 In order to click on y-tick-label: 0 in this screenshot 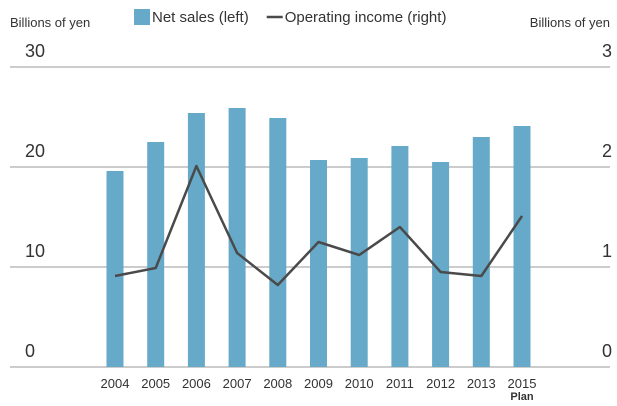, I will do `click(30, 351)`.